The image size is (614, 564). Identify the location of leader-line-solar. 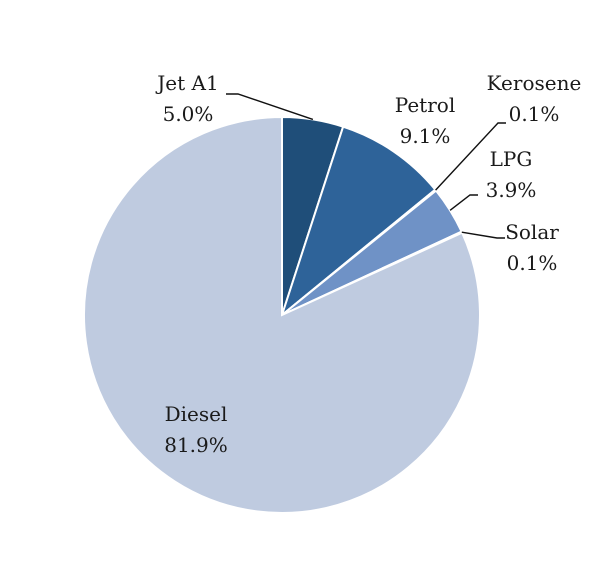
(483, 235).